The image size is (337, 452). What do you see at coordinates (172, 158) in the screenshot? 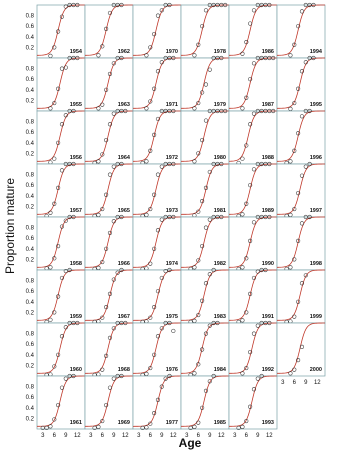
I see `panel-year-label: 1972` at bounding box center [172, 158].